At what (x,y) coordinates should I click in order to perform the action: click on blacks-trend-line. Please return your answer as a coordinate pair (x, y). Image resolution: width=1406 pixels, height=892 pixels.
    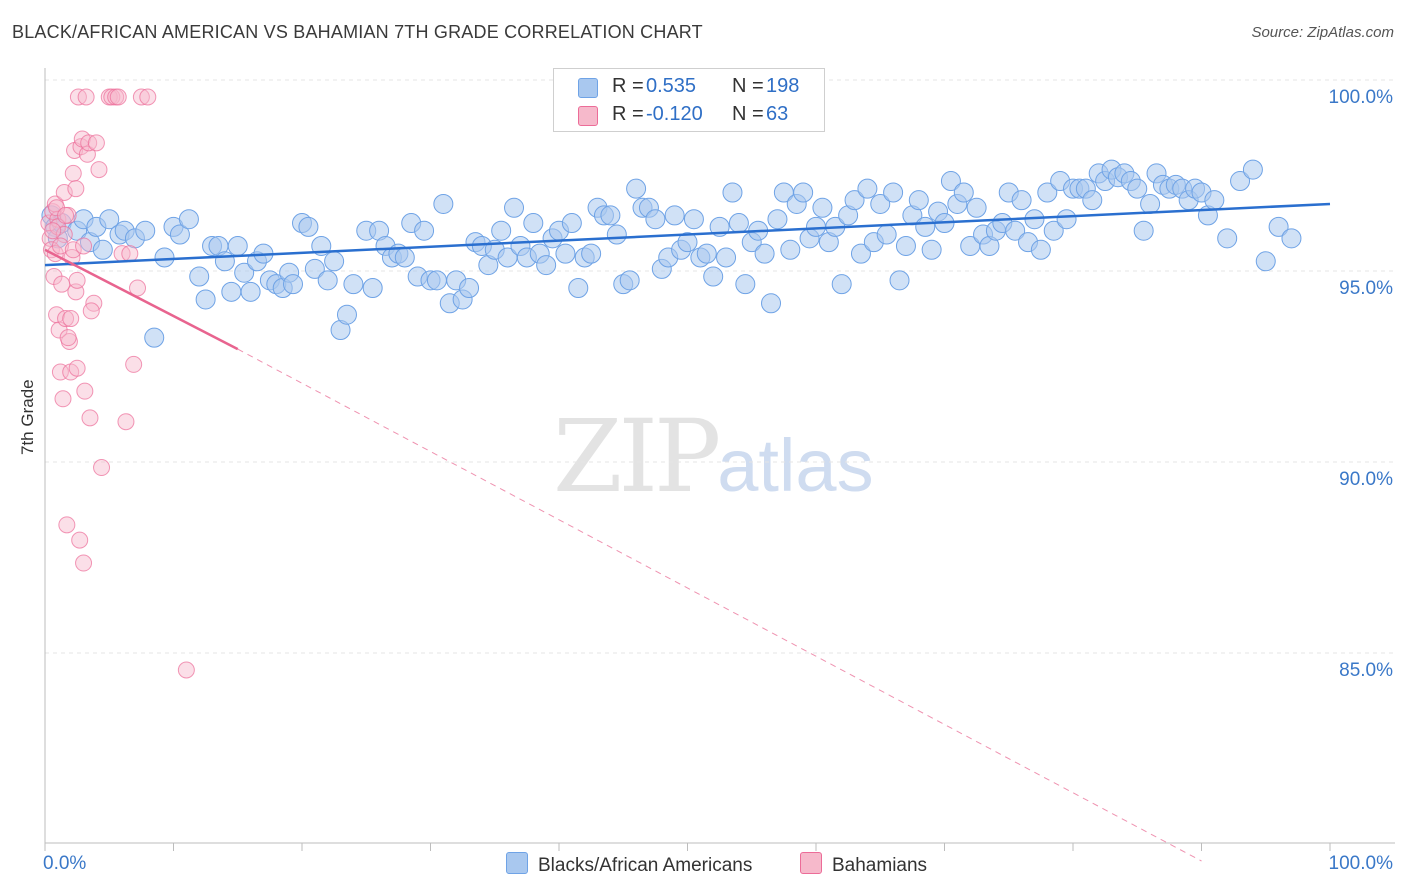
    Looking at the image, I should click on (687, 234).